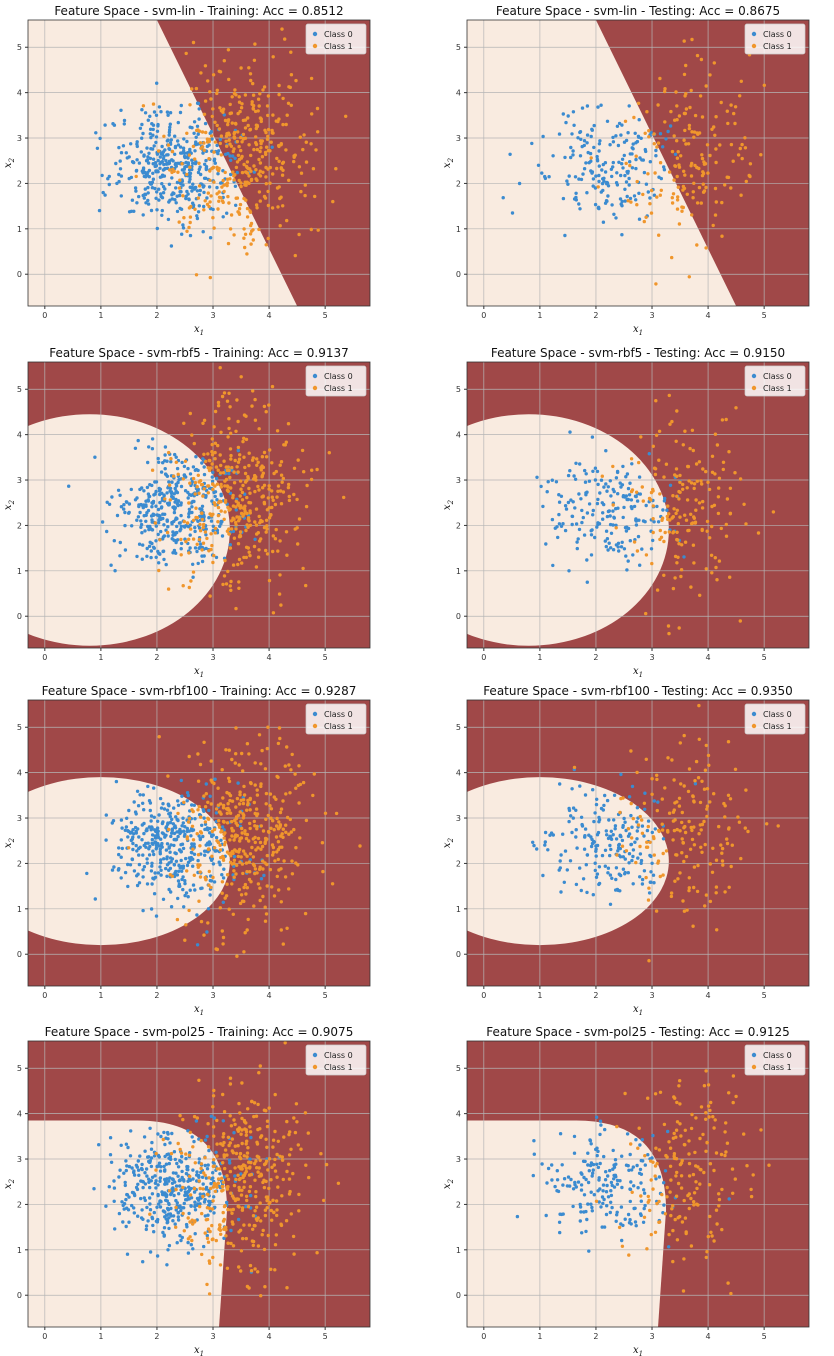 The height and width of the screenshot is (1356, 834). I want to click on y-tick-label: 3, so click(458, 818).